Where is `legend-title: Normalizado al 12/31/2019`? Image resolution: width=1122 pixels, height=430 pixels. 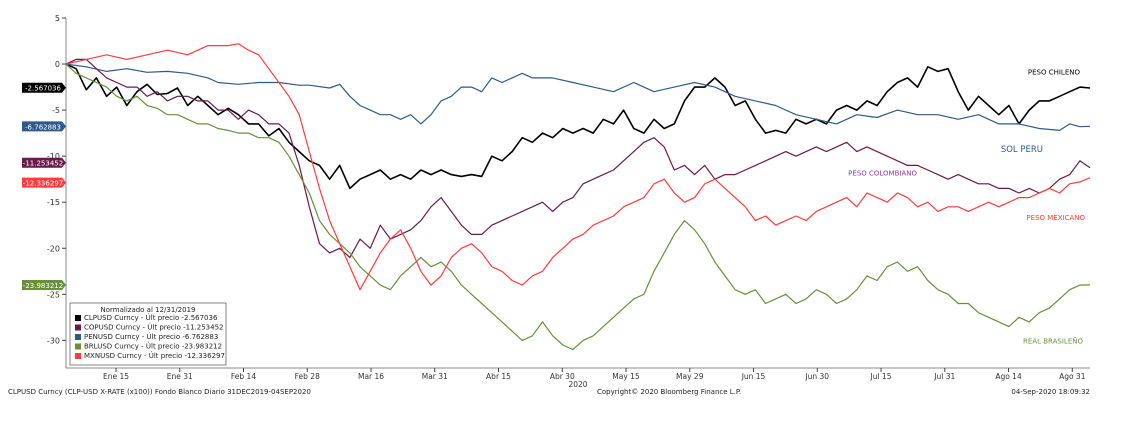 legend-title: Normalizado al 12/31/2019 is located at coordinates (148, 310).